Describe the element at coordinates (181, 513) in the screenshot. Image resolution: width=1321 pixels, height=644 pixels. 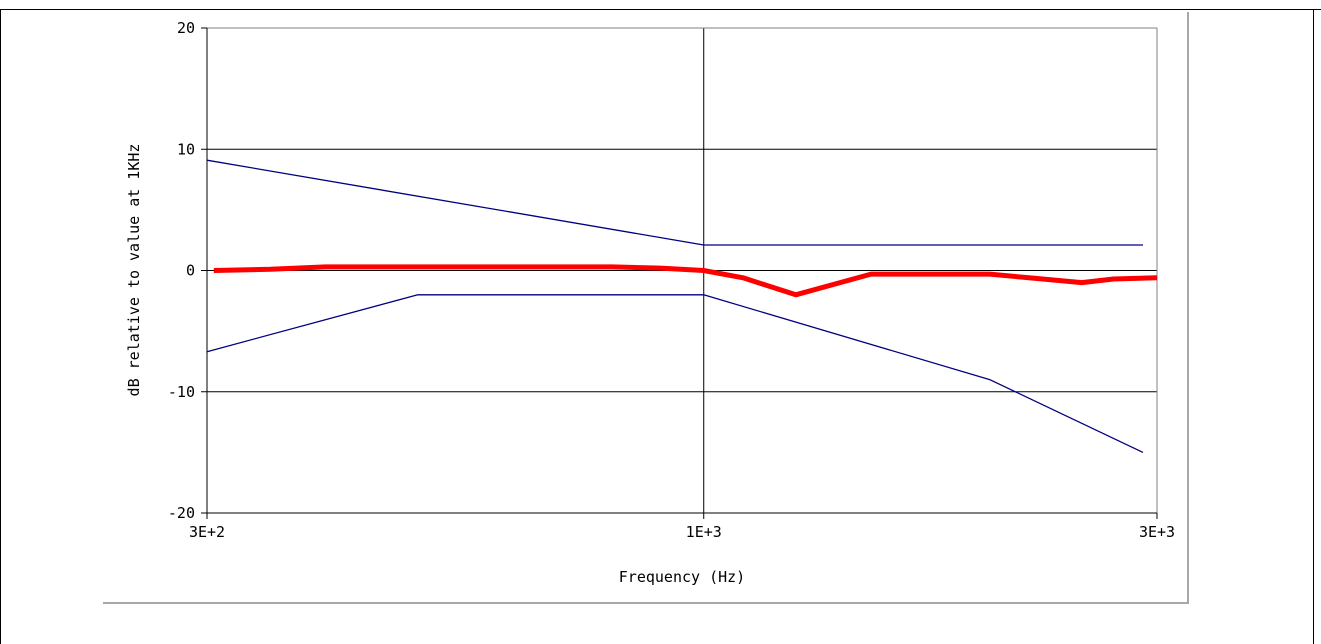
I see `y-tick-label: -20` at that location.